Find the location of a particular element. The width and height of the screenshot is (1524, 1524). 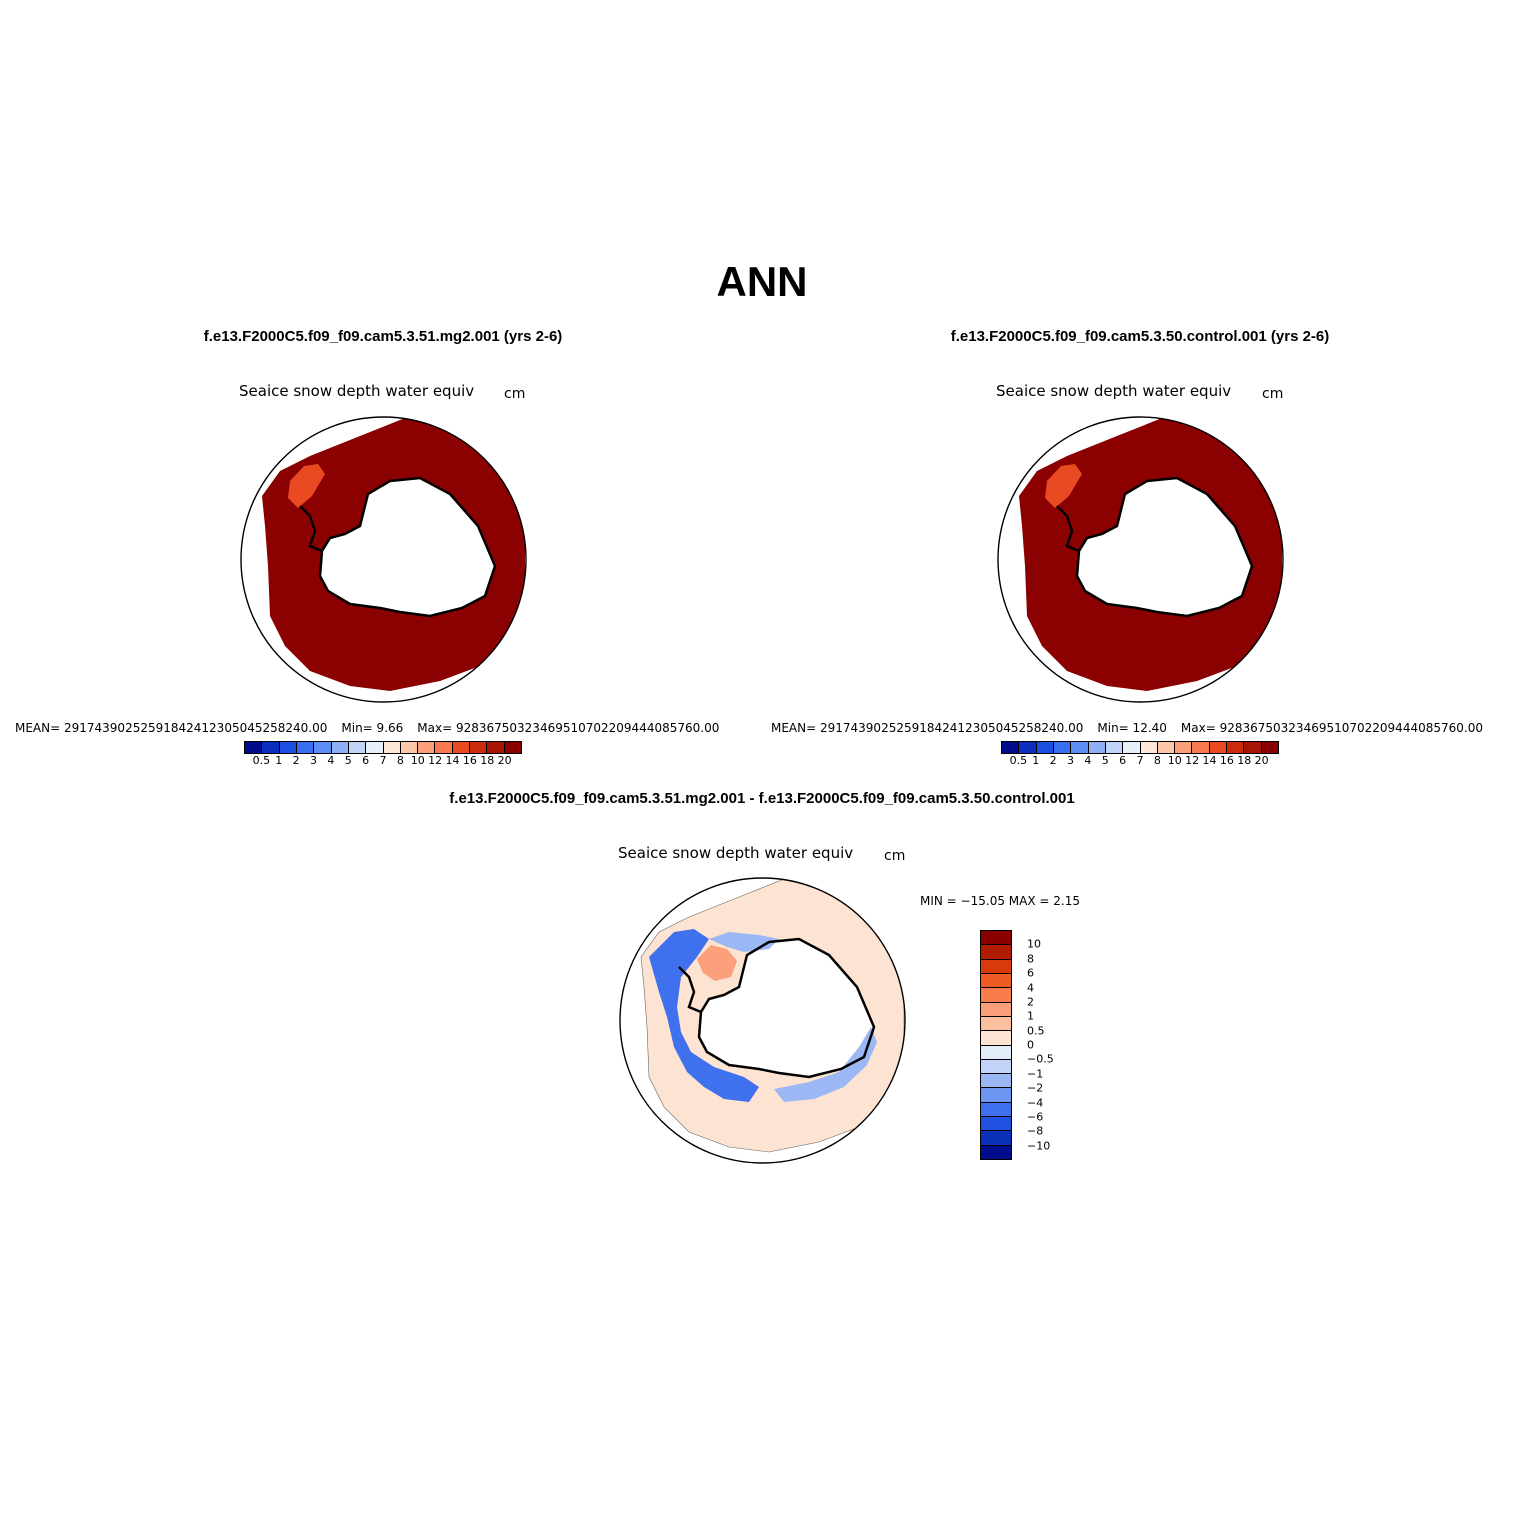

panel1-map is located at coordinates (383, 559).